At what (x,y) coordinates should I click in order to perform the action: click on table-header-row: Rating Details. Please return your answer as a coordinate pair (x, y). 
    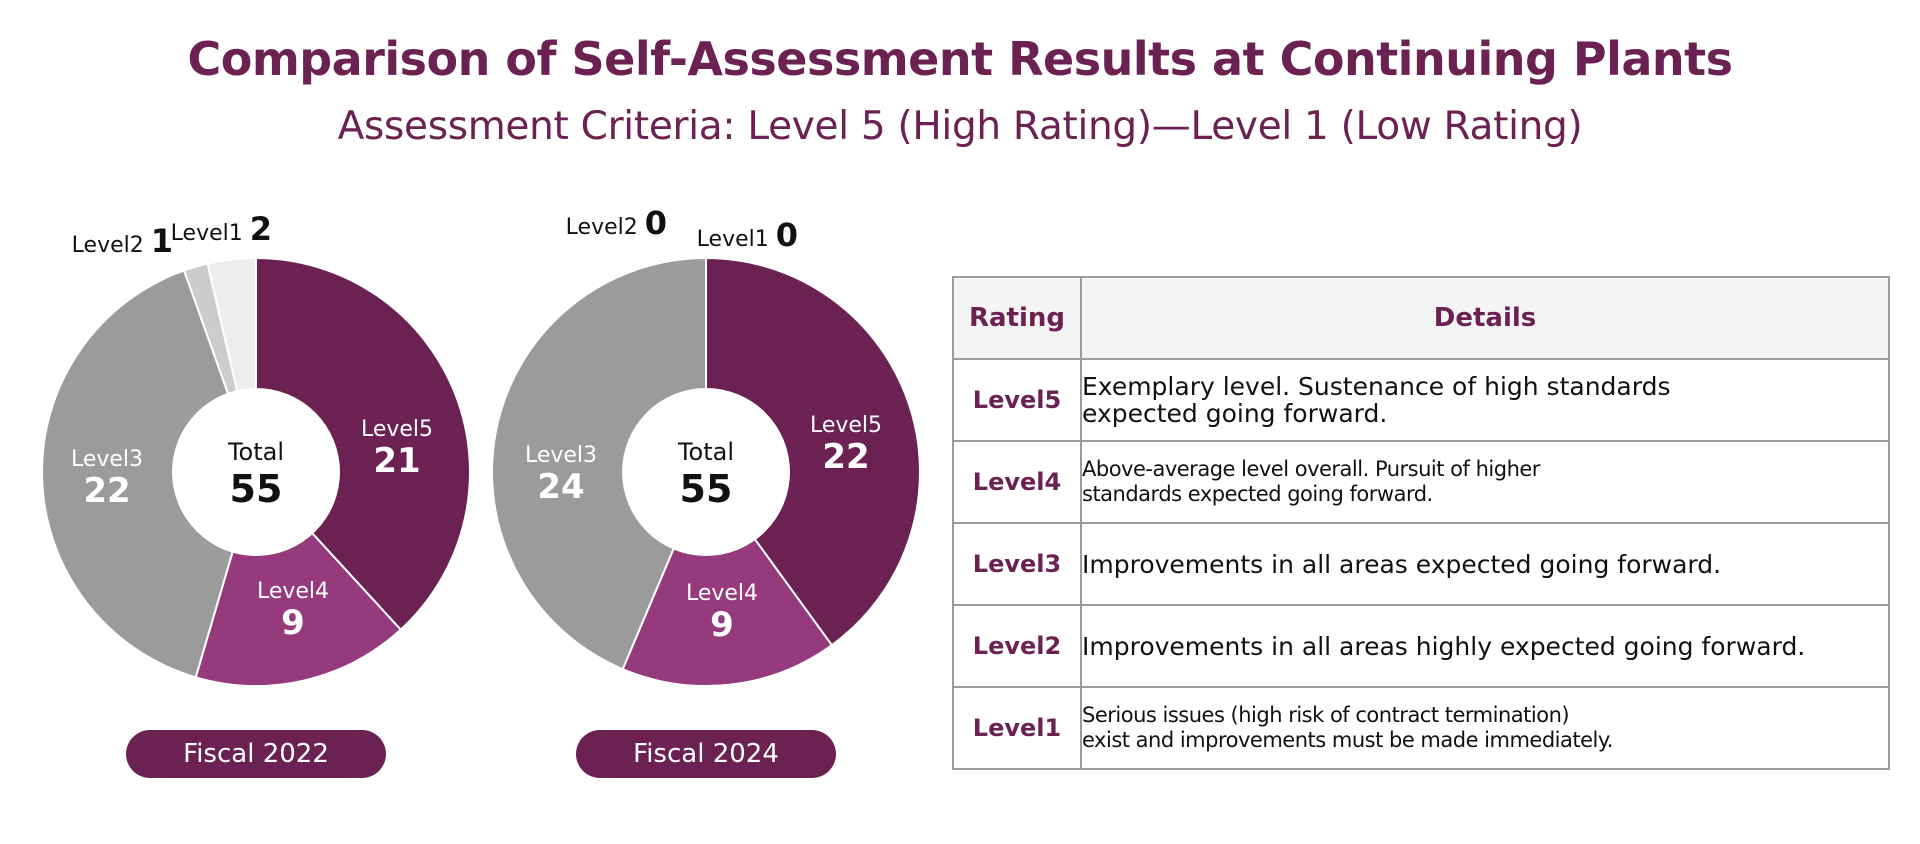
    Looking at the image, I should click on (1421, 318).